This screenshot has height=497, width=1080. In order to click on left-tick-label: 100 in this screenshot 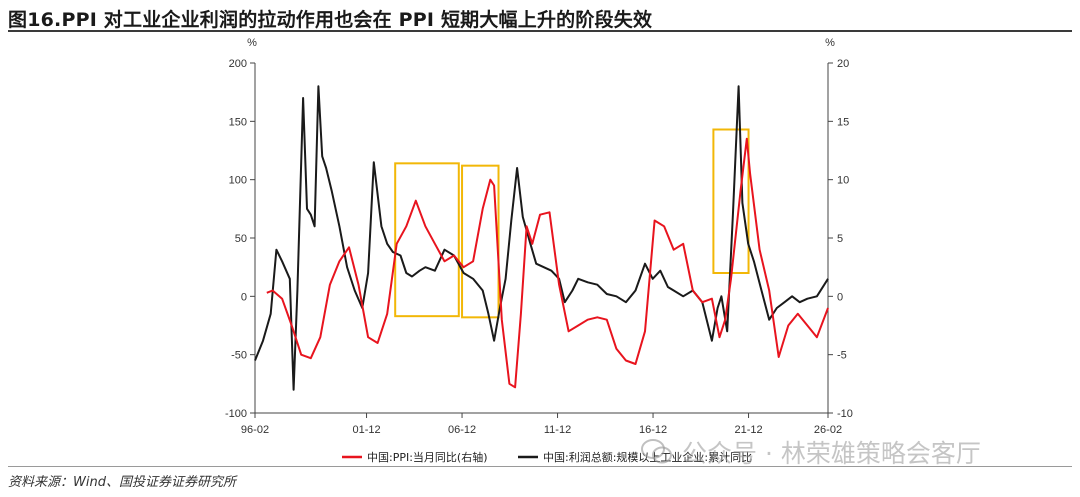, I will do `click(238, 181)`.